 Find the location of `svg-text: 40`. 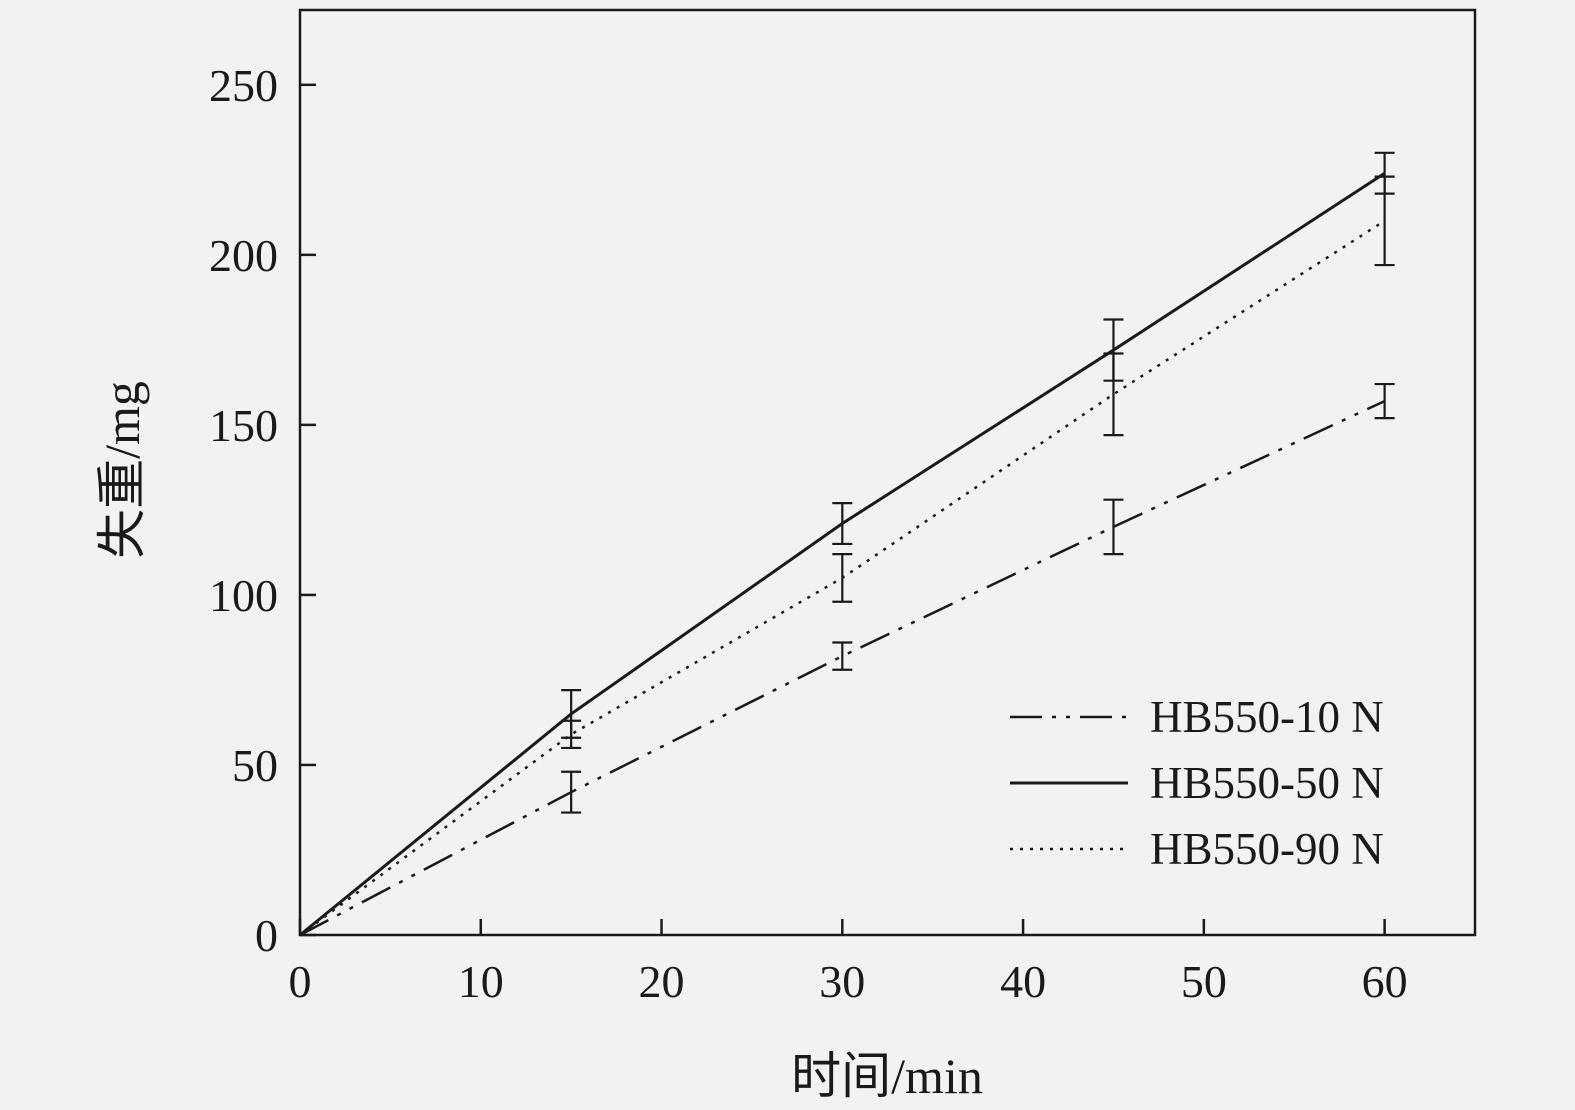

svg-text: 40 is located at coordinates (1023, 981).